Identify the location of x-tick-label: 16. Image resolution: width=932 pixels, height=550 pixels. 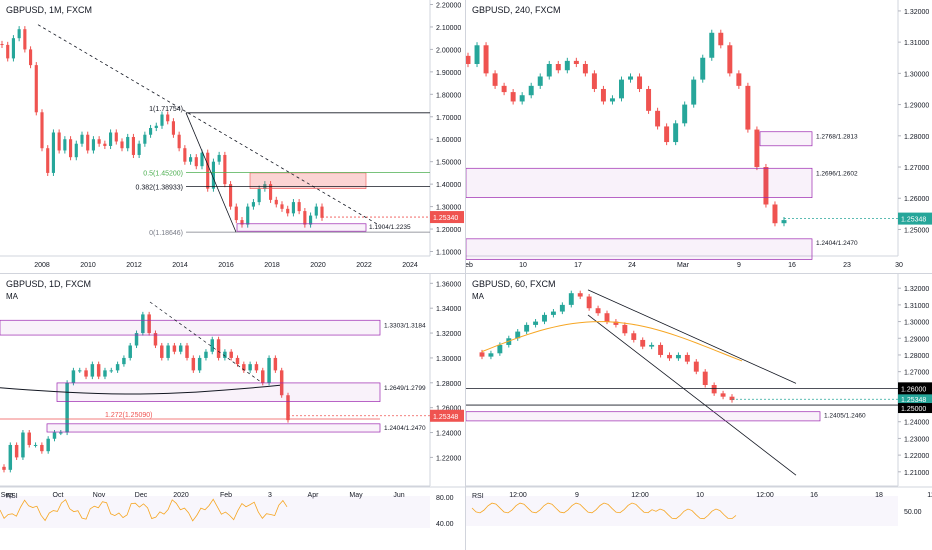
(814, 495).